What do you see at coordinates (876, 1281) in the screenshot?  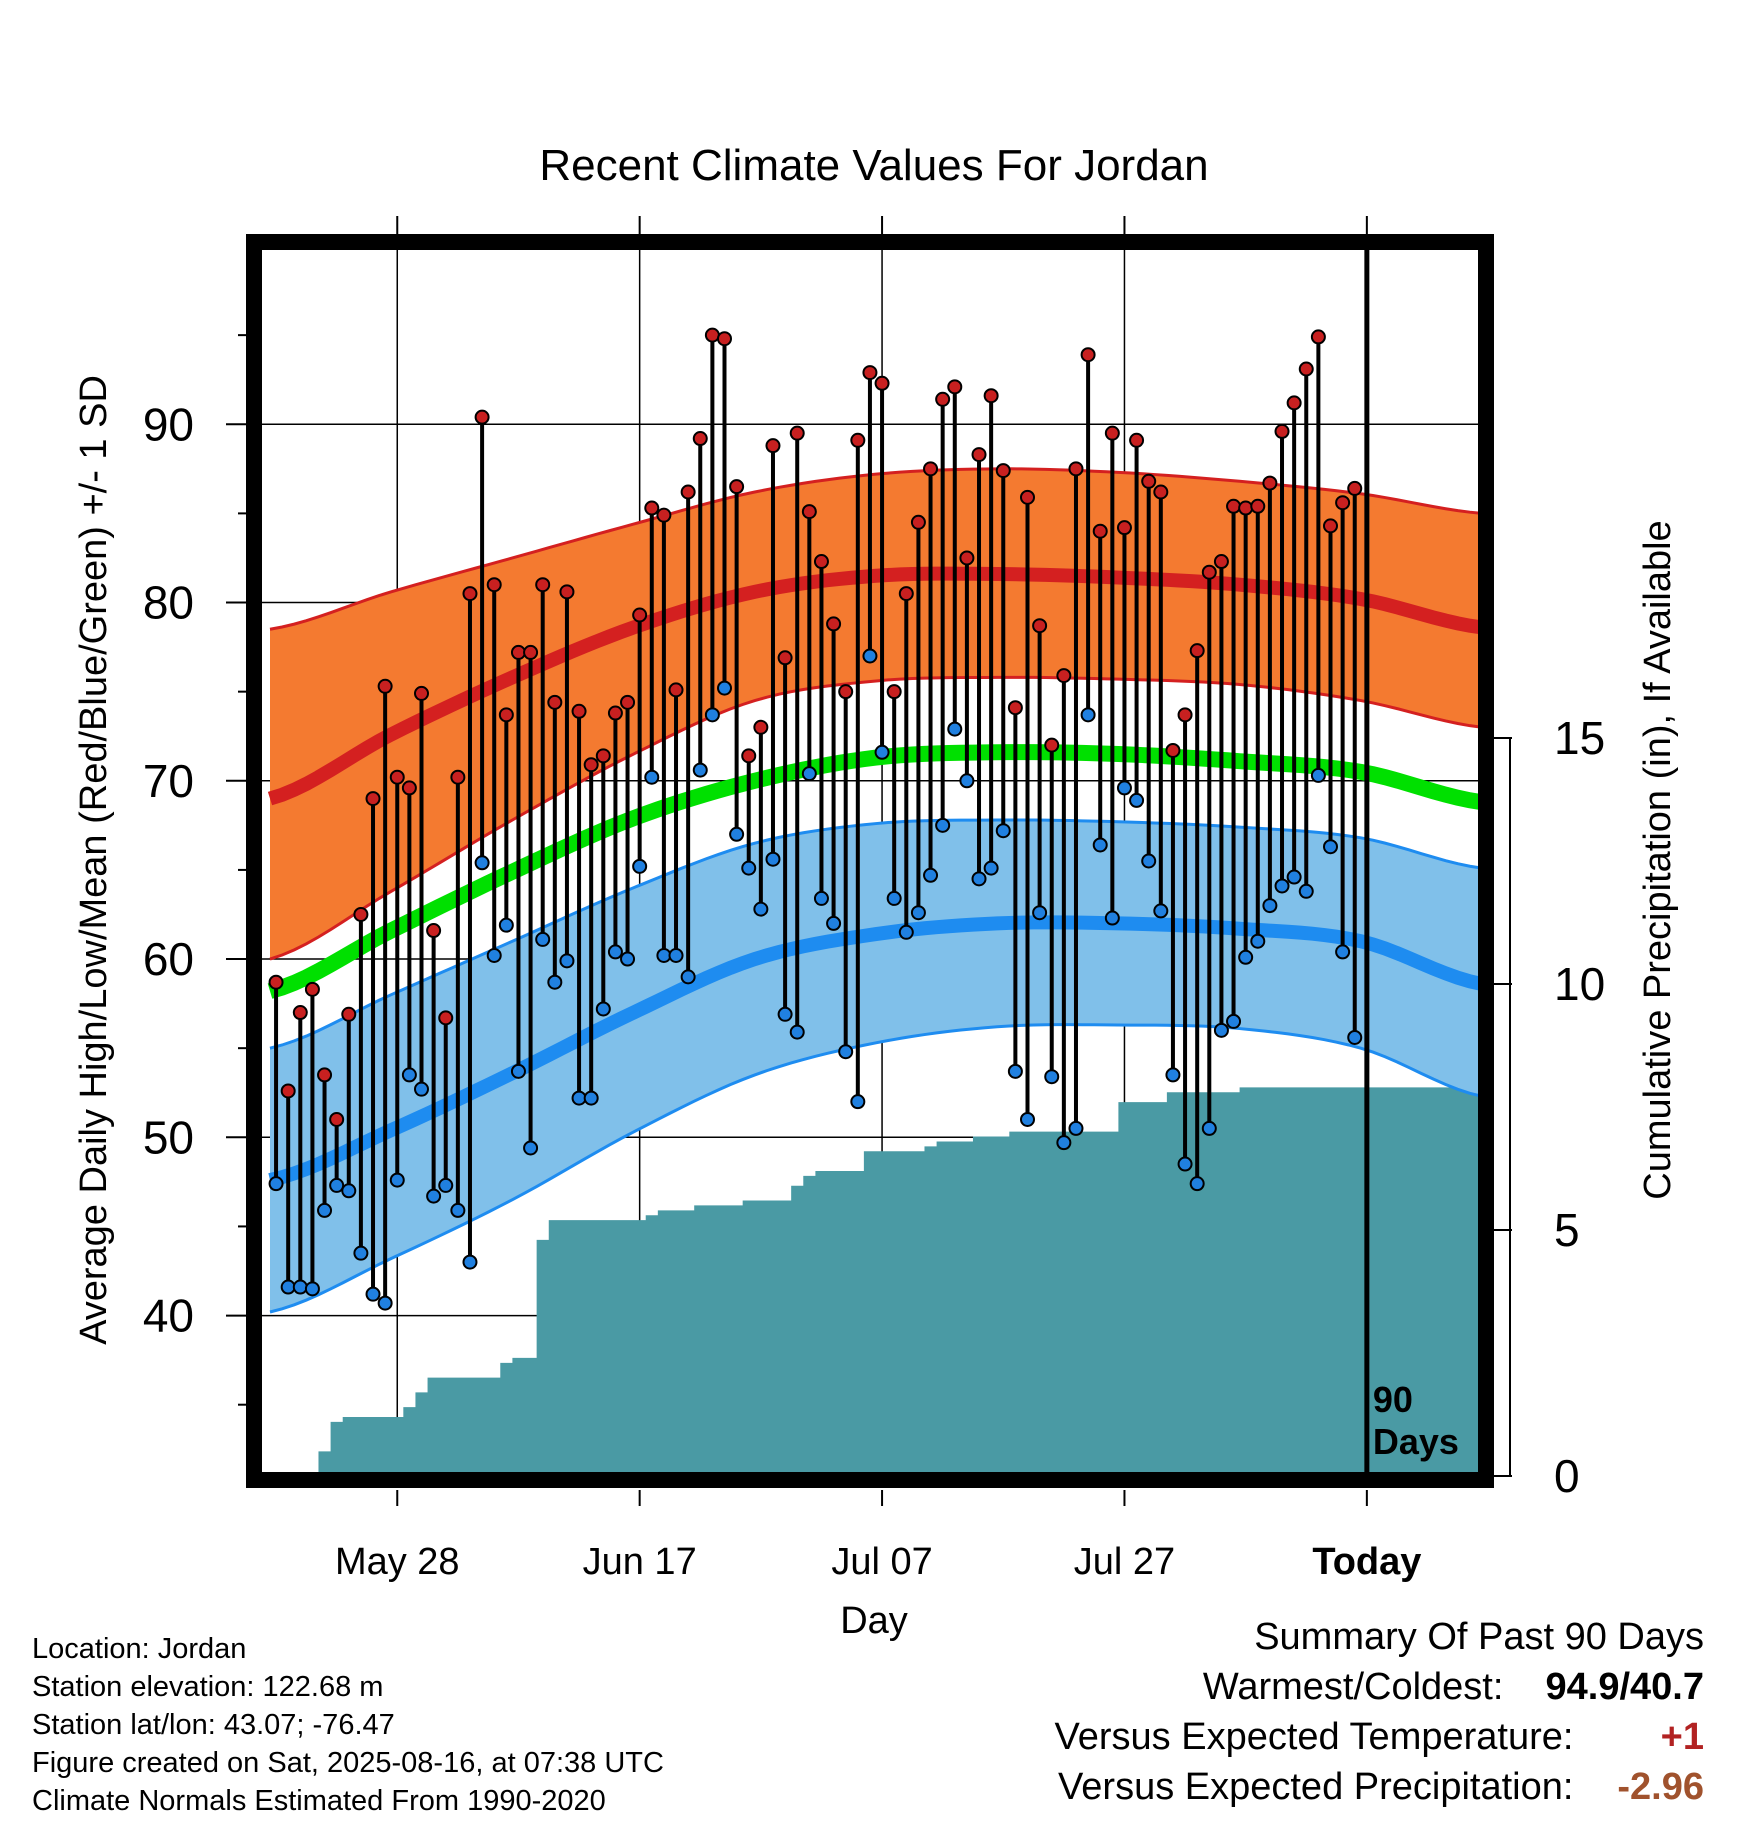 I see `precipitation-area-layer` at bounding box center [876, 1281].